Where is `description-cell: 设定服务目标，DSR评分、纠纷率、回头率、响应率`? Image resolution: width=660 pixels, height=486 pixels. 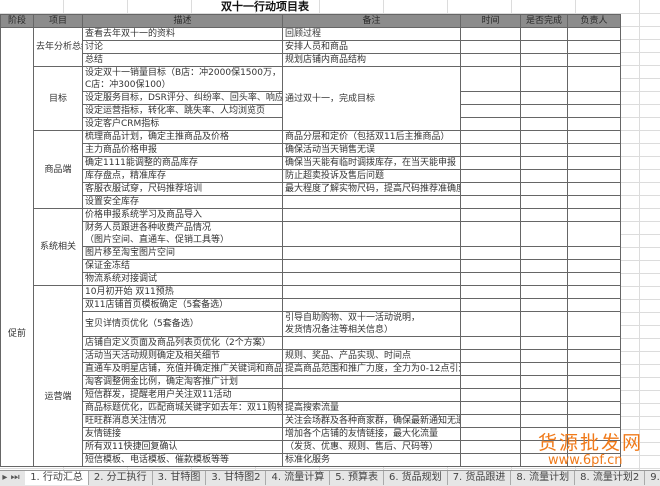
description-cell: 设定服务目标，DSR评分、纠纷率、回头率、响应率 is located at coordinates (182, 98).